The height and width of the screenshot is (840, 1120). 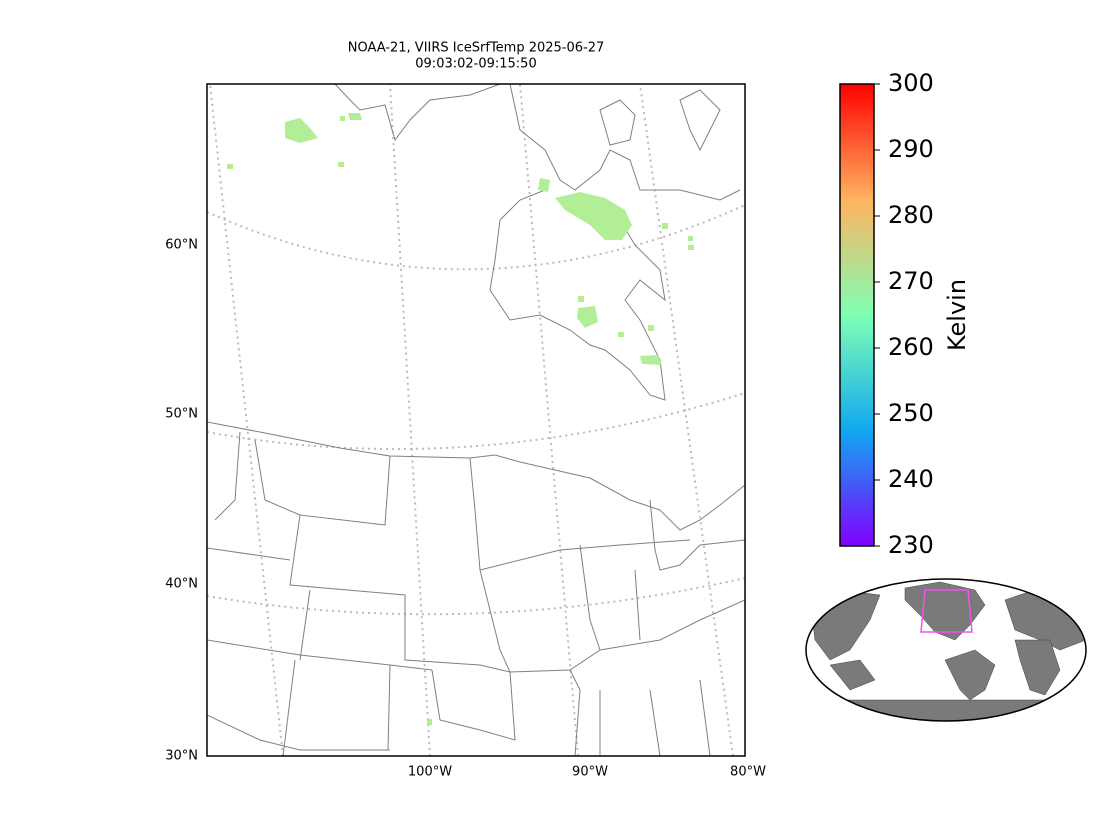 What do you see at coordinates (911, 545) in the screenshot?
I see `colorbar-tick-label: 230` at bounding box center [911, 545].